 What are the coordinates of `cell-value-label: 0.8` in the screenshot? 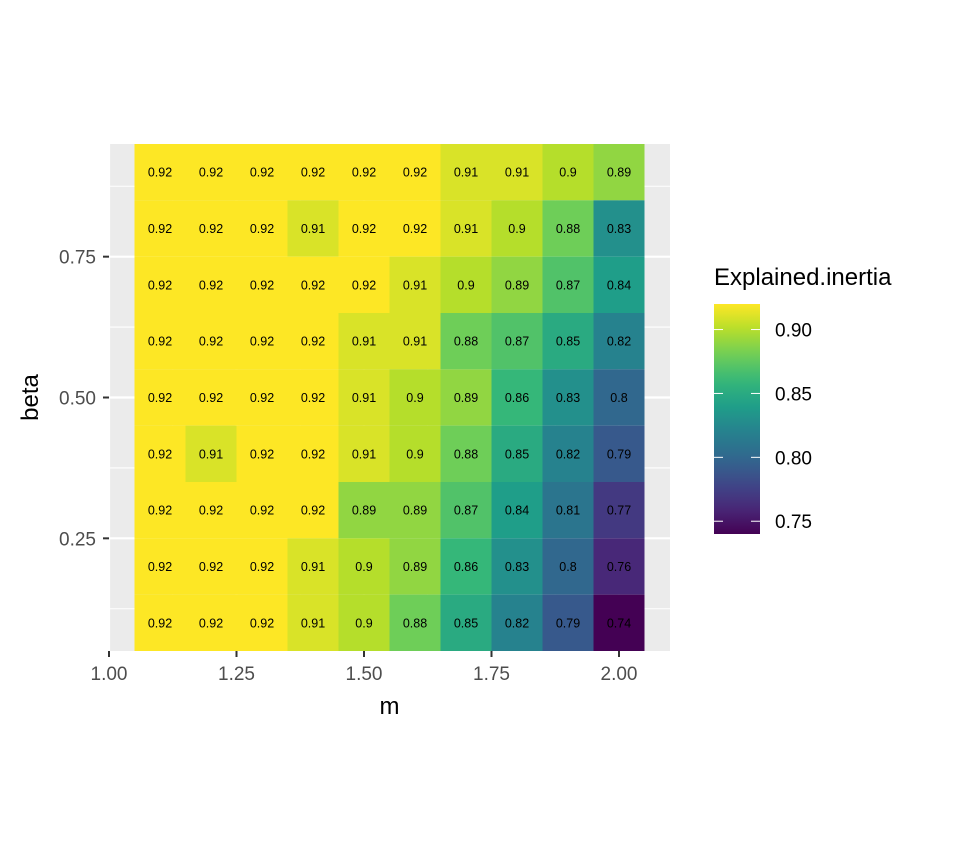 It's located at (567, 567).